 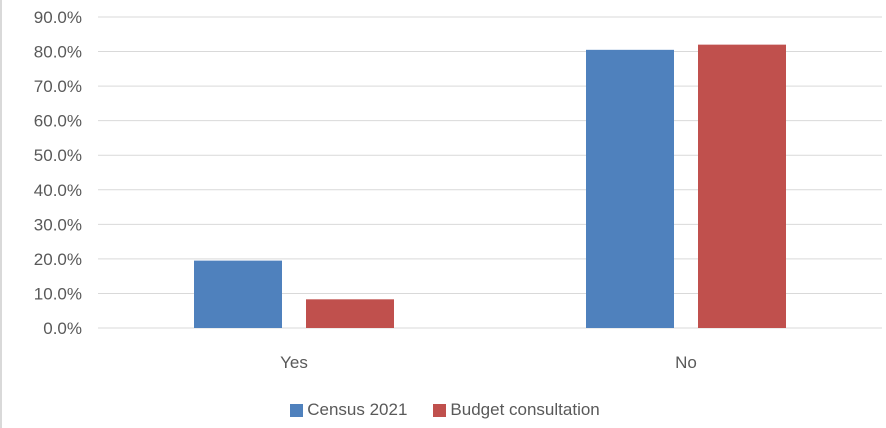 I want to click on legend-item-budget: Budget consultation, so click(x=516, y=410).